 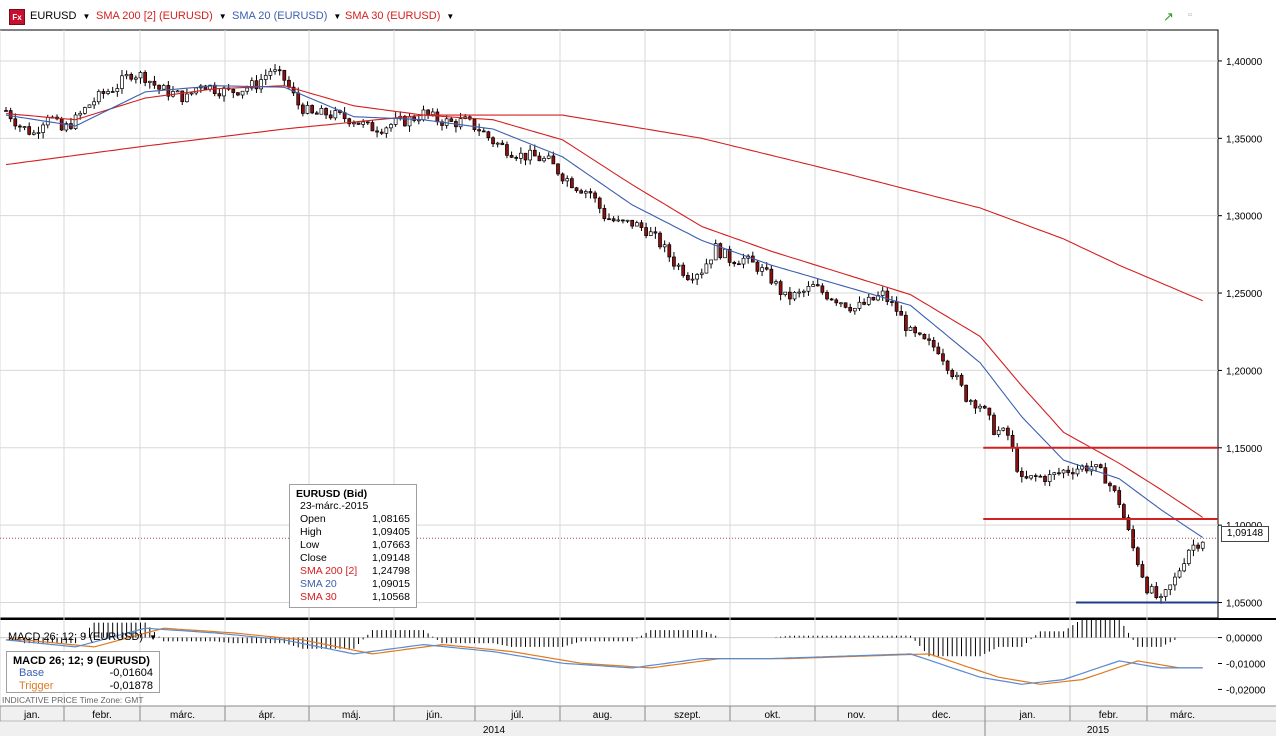 What do you see at coordinates (82, 637) in the screenshot?
I see `macd-selector: MACD 26; 12; 9 (EURUSD) ▼` at bounding box center [82, 637].